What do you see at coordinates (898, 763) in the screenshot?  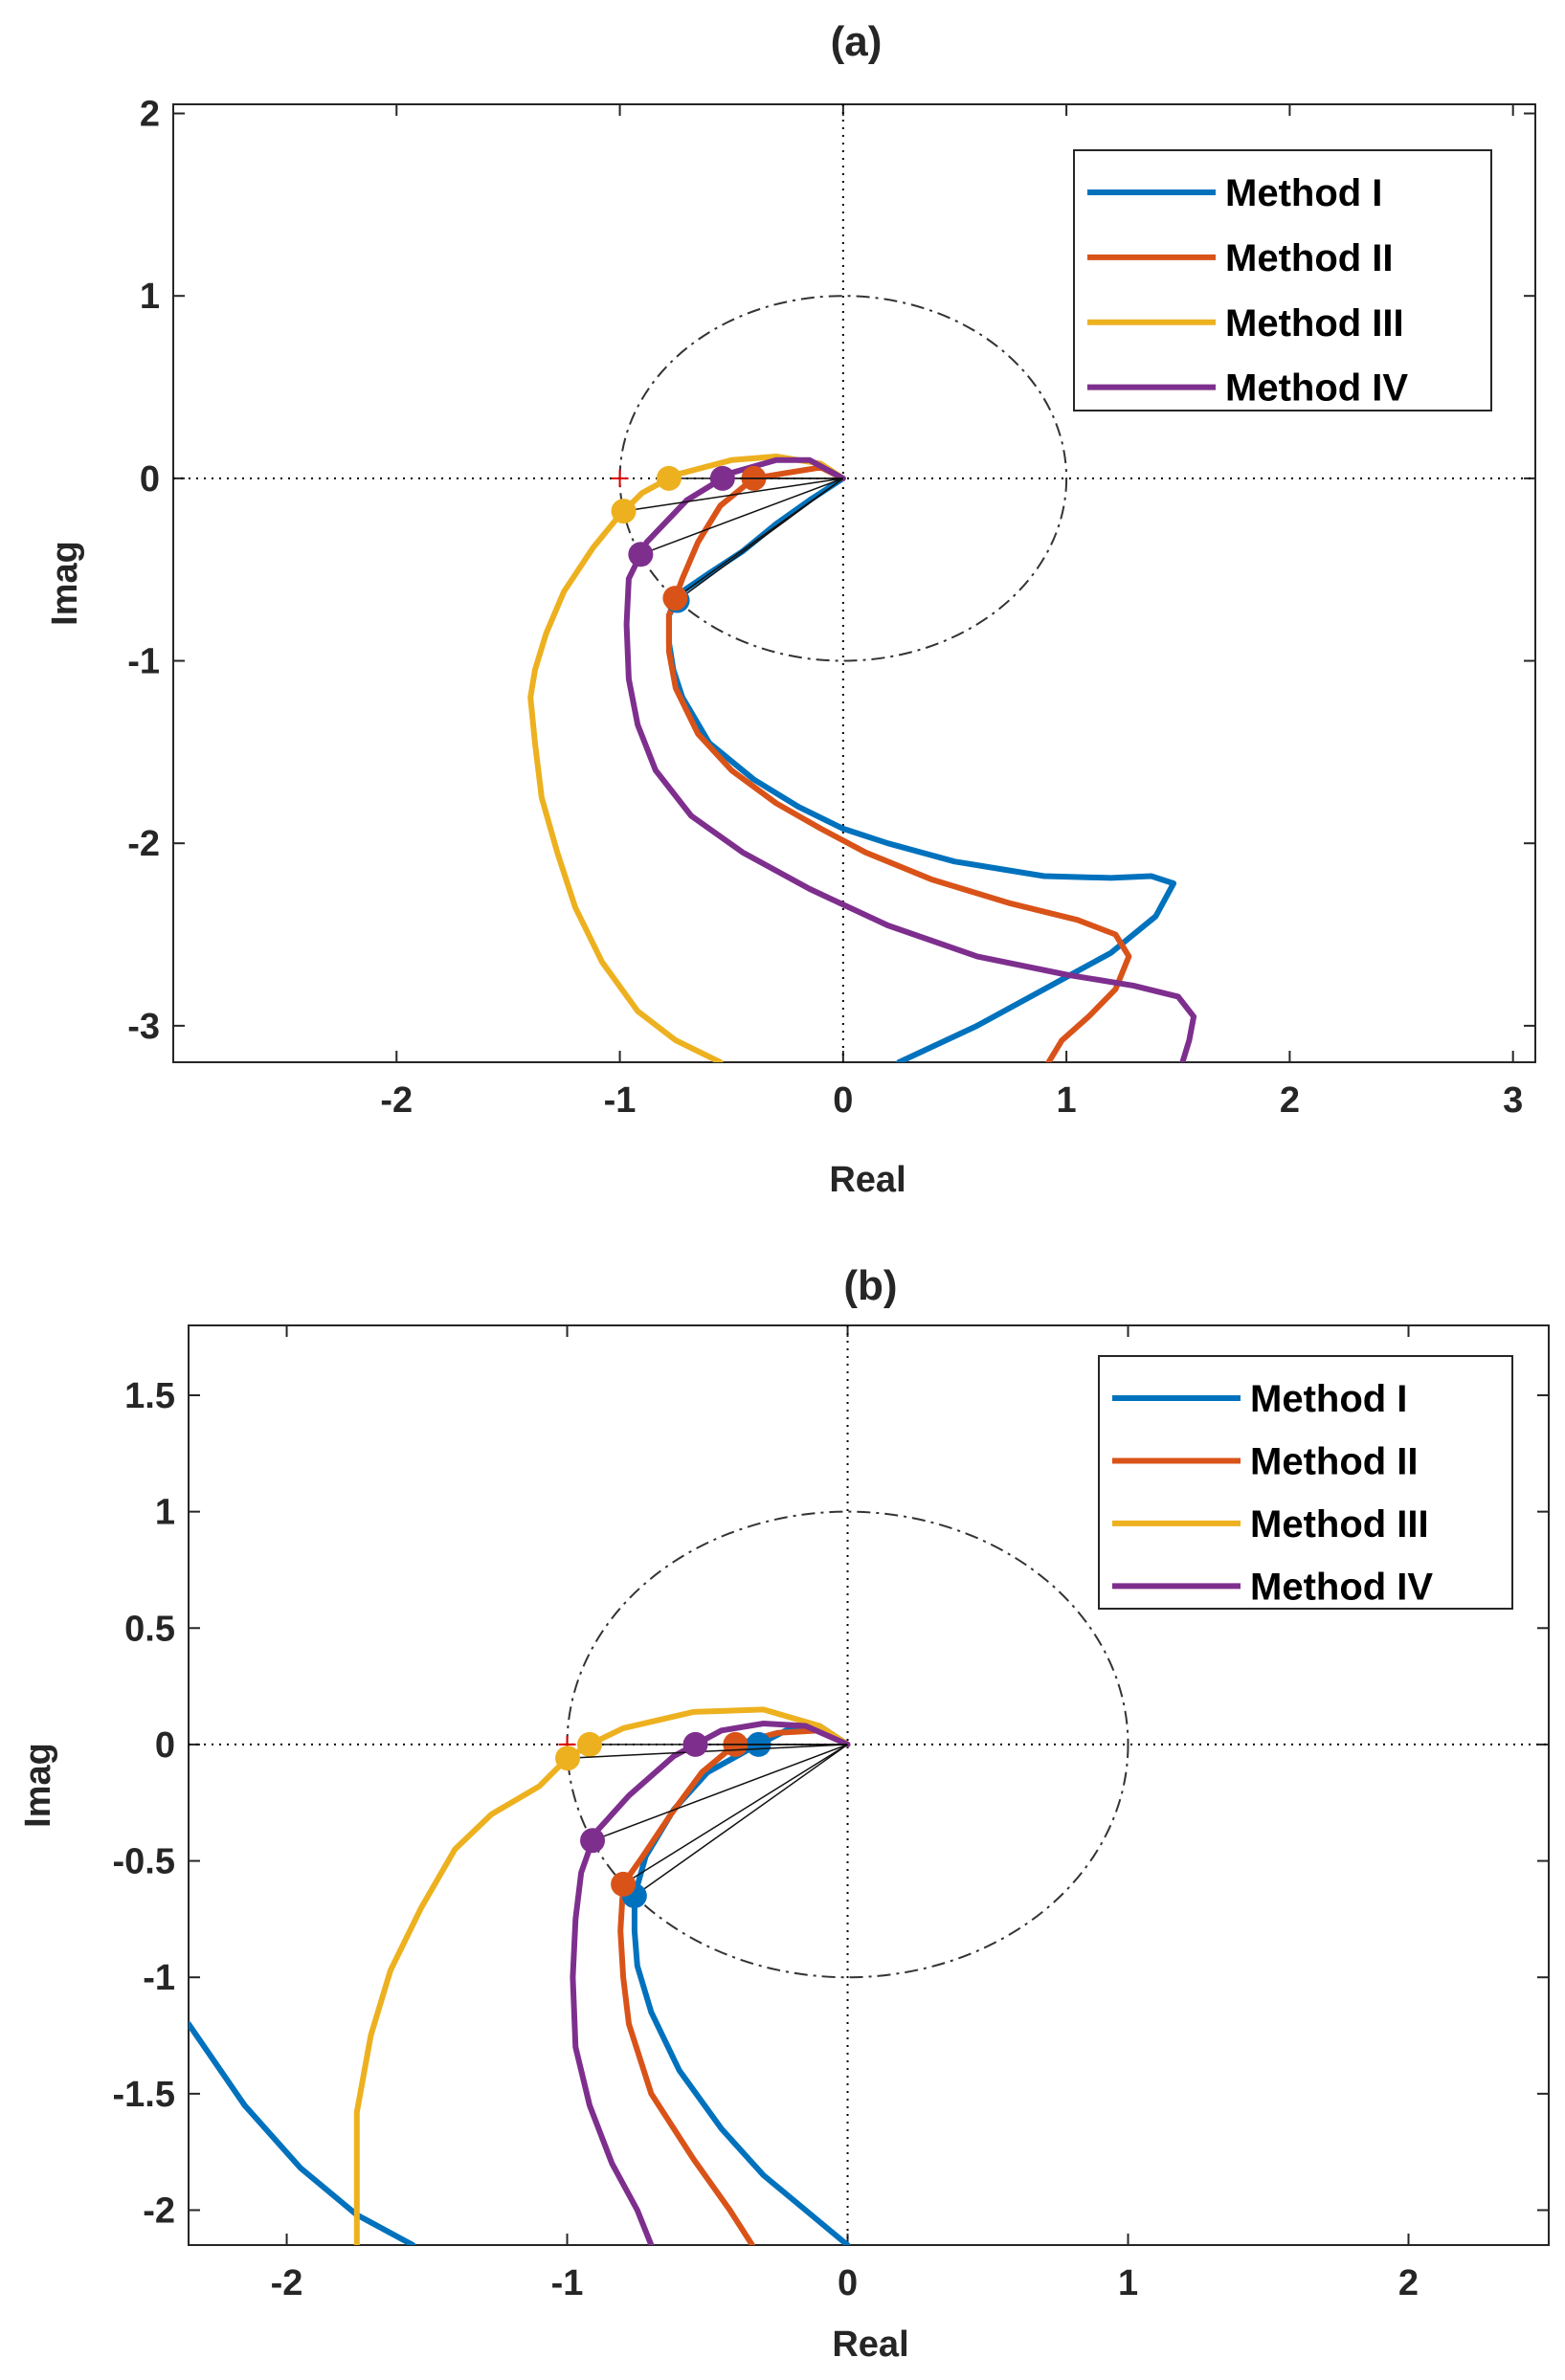 I see `series-line-method-ii` at bounding box center [898, 763].